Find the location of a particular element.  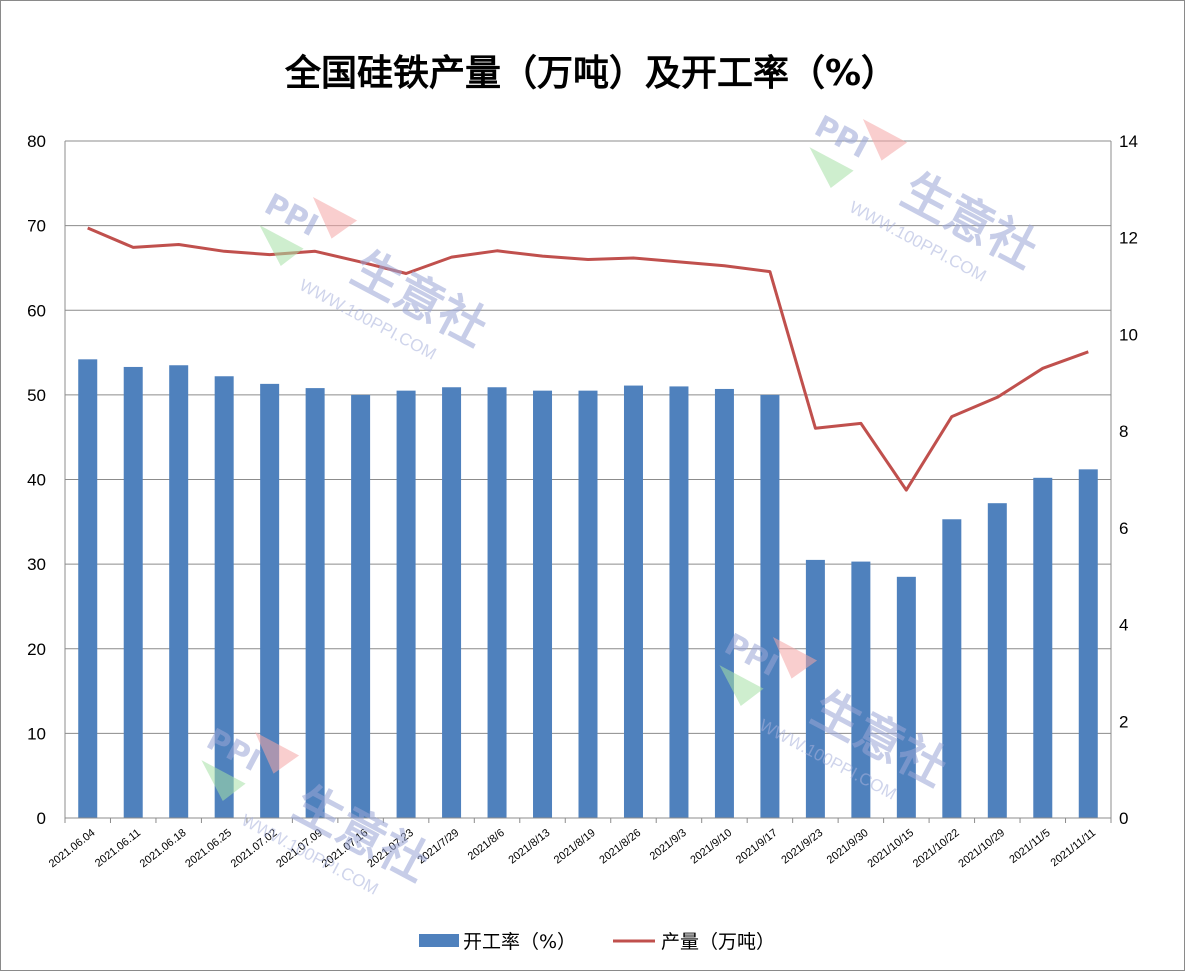

legend: 开工率（%） 产量（万吨） is located at coordinates (597, 942).